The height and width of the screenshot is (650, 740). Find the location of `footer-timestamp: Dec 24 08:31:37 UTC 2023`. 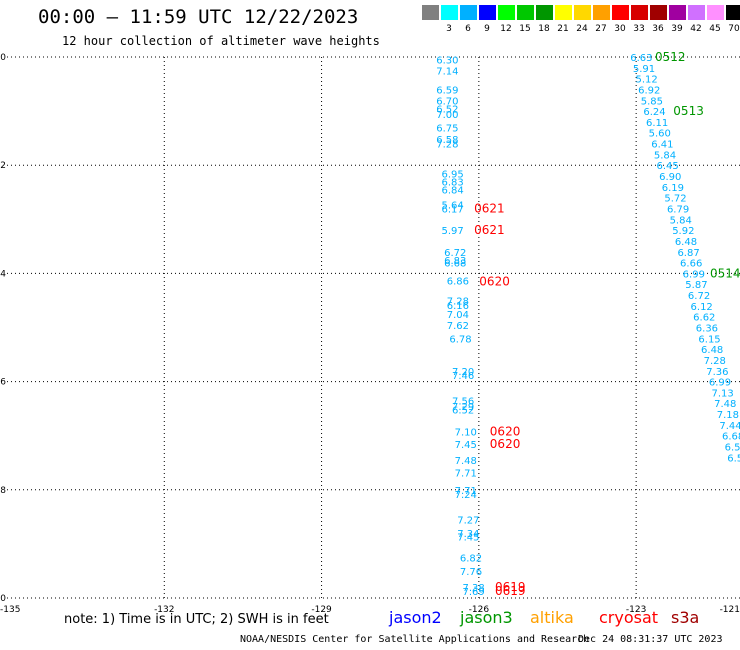

footer-timestamp: Dec 24 08:31:37 UTC 2023 is located at coordinates (650, 639).